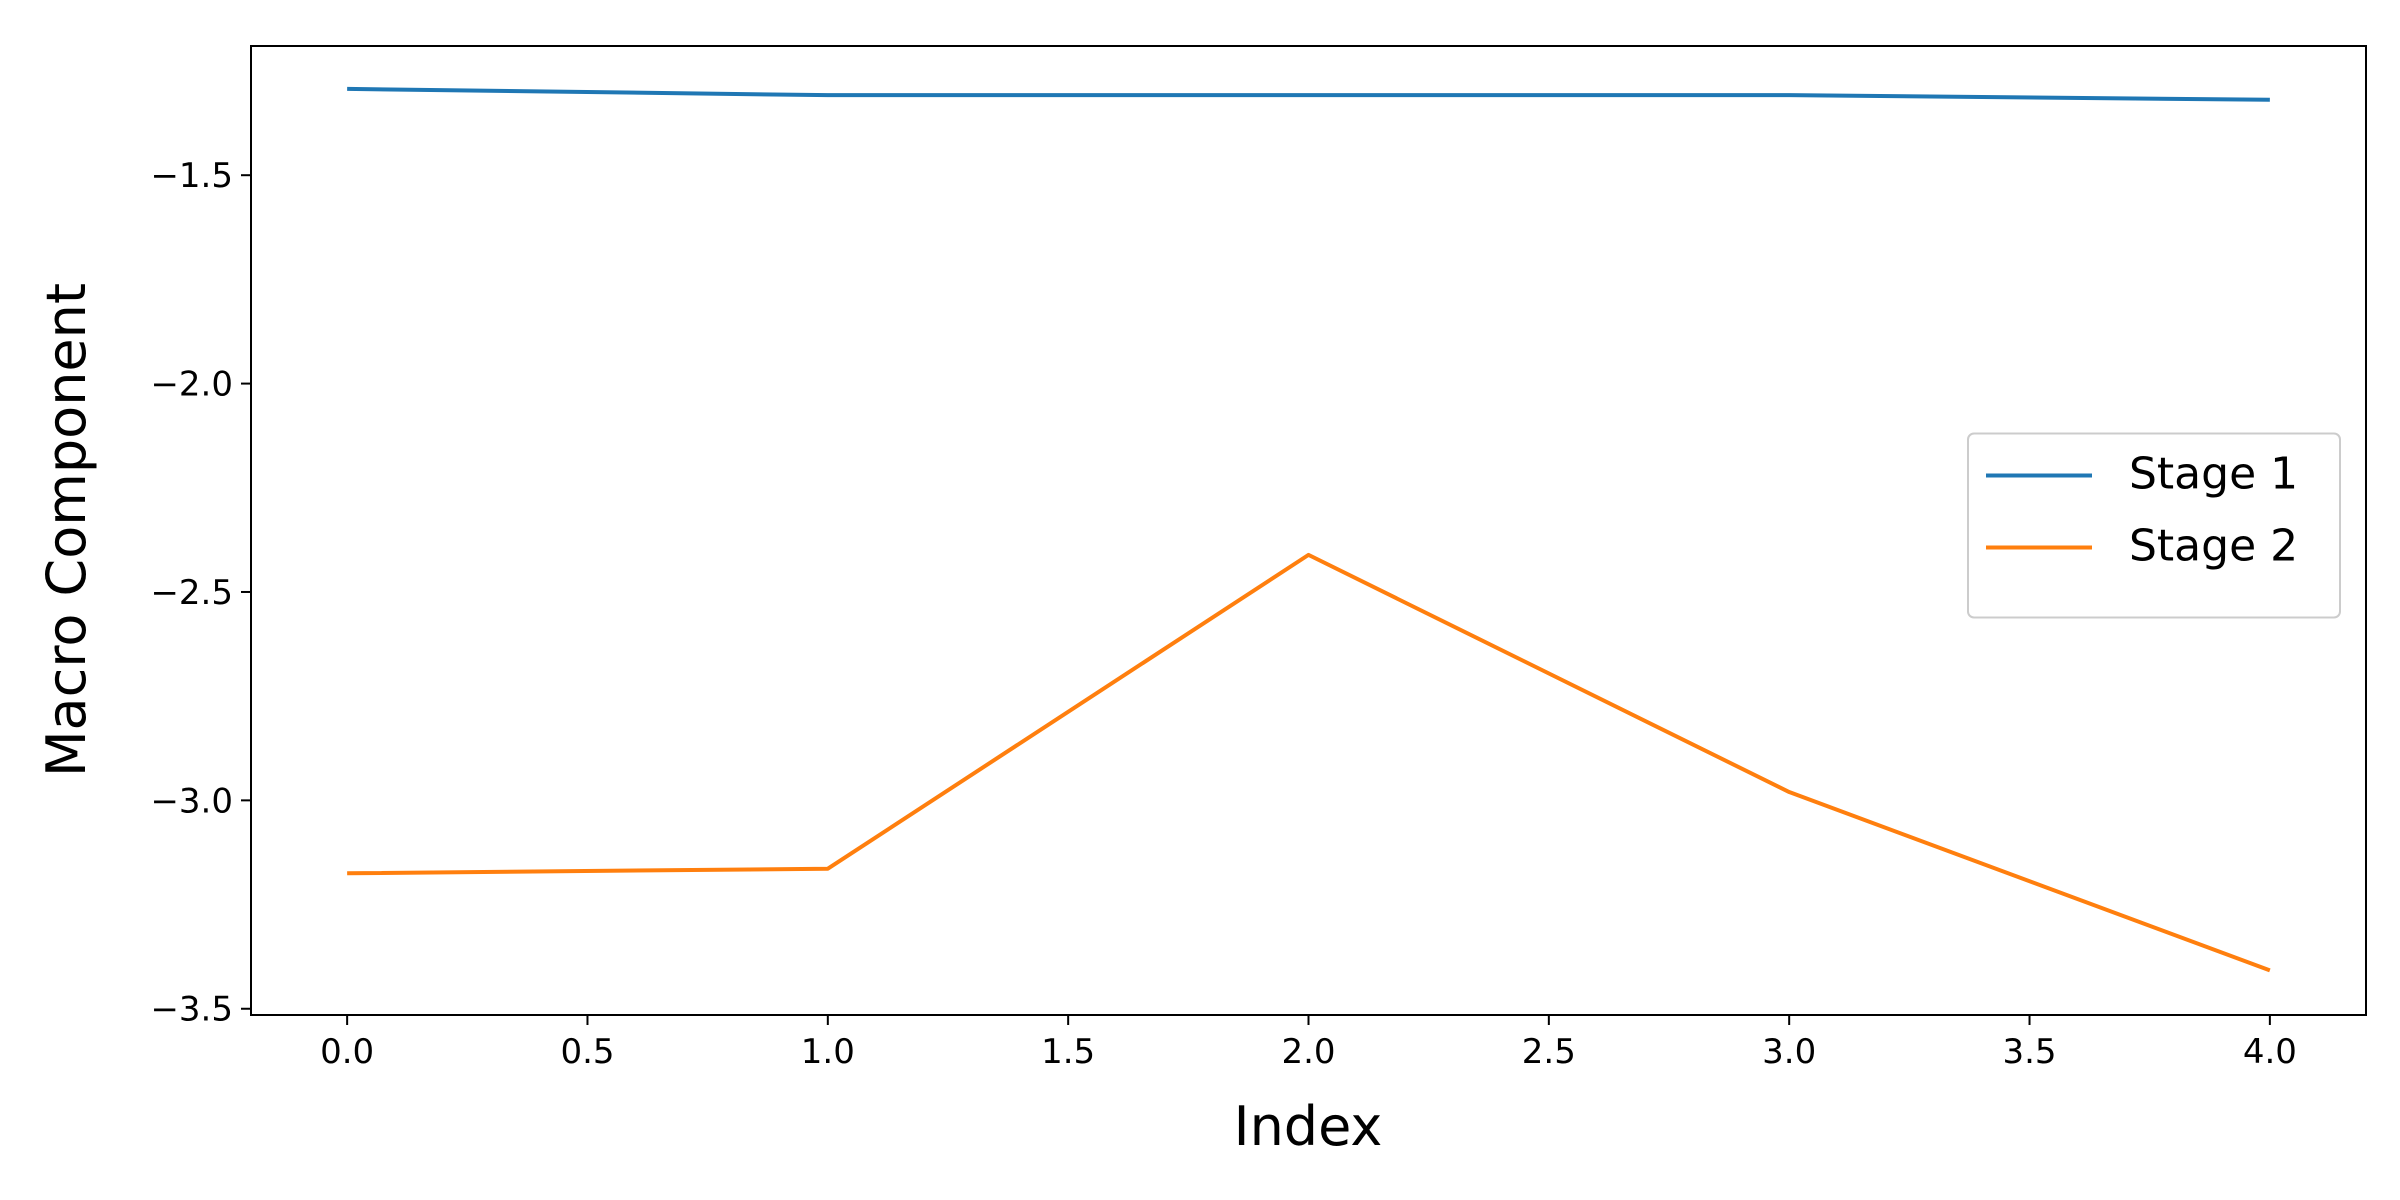  Describe the element at coordinates (191, 385) in the screenshot. I see `y-tick-label: −2.0` at that location.